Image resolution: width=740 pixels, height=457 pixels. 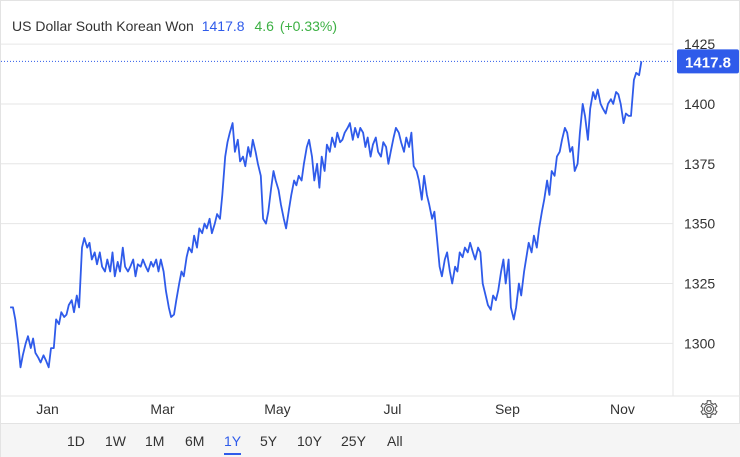 I want to click on gear-icon, so click(x=709, y=409).